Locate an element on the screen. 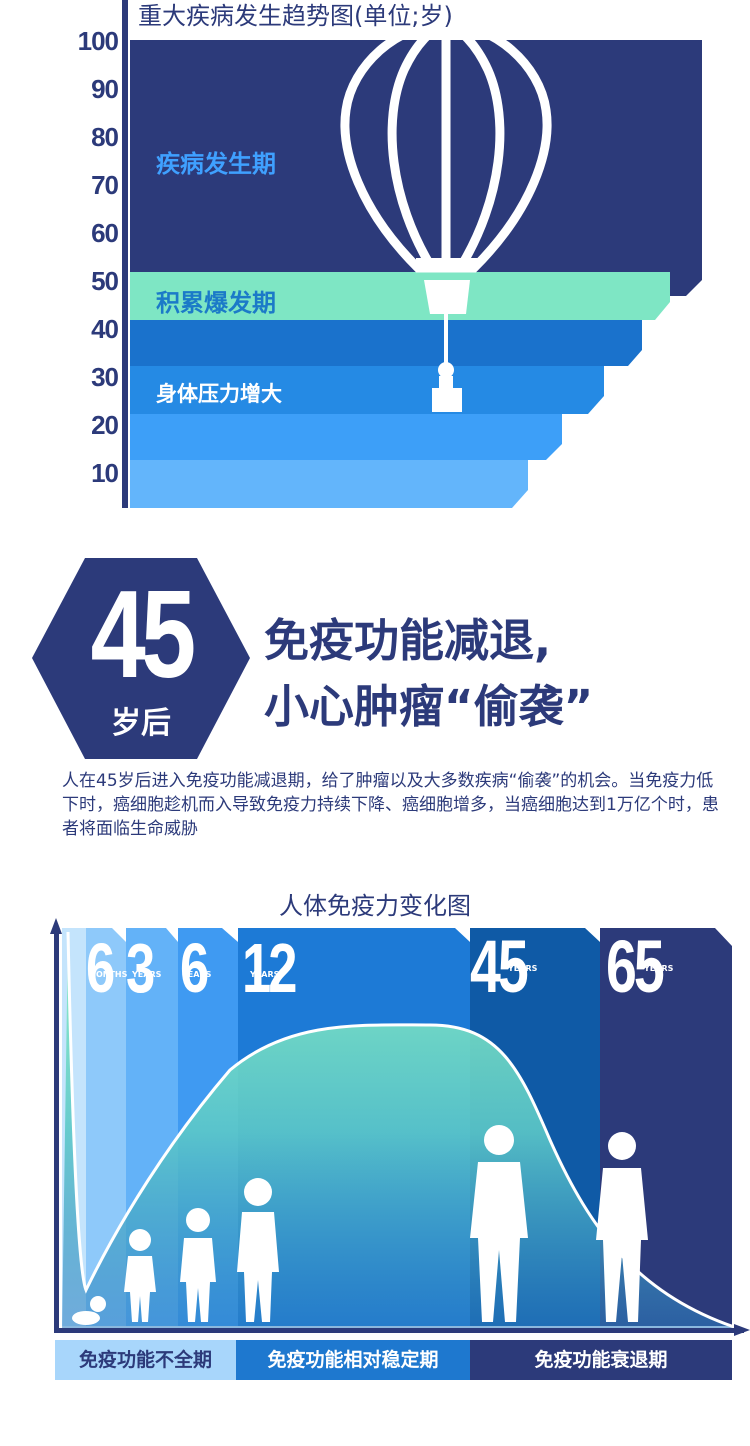  balloon-icon is located at coordinates (446, 146).